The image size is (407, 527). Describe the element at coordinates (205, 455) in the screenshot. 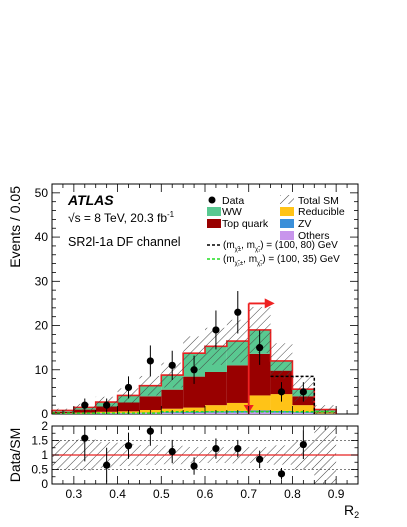

I see `ratio-plot` at that location.